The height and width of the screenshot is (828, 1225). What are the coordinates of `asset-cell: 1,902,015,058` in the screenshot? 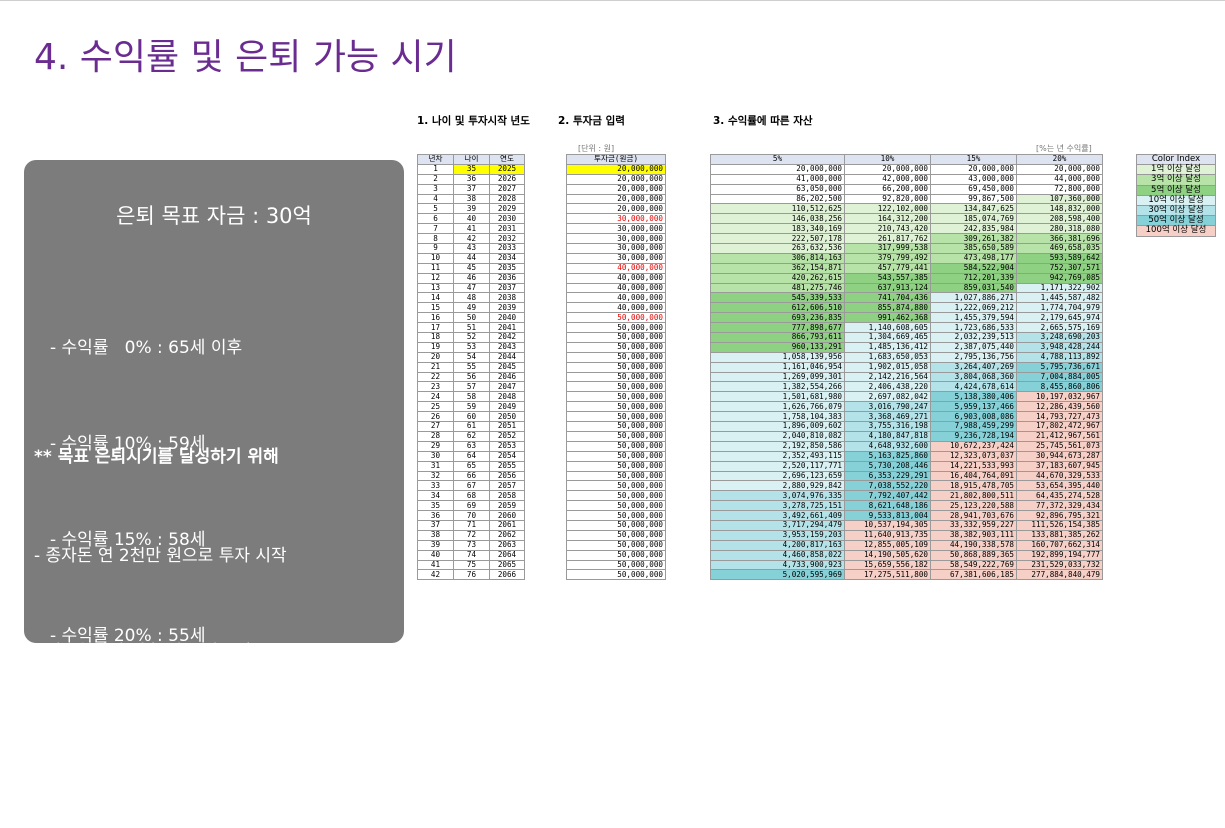 It's located at (887, 367).